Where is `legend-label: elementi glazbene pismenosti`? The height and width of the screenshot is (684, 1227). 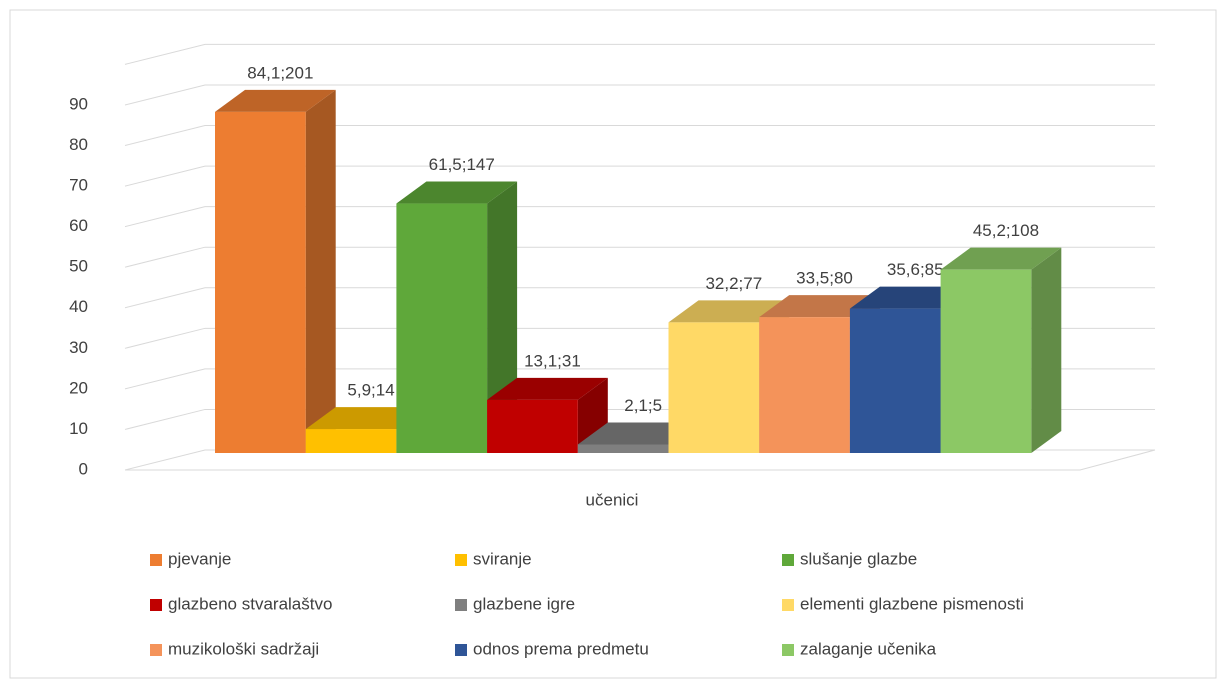
legend-label: elementi glazbene pismenosti is located at coordinates (912, 603).